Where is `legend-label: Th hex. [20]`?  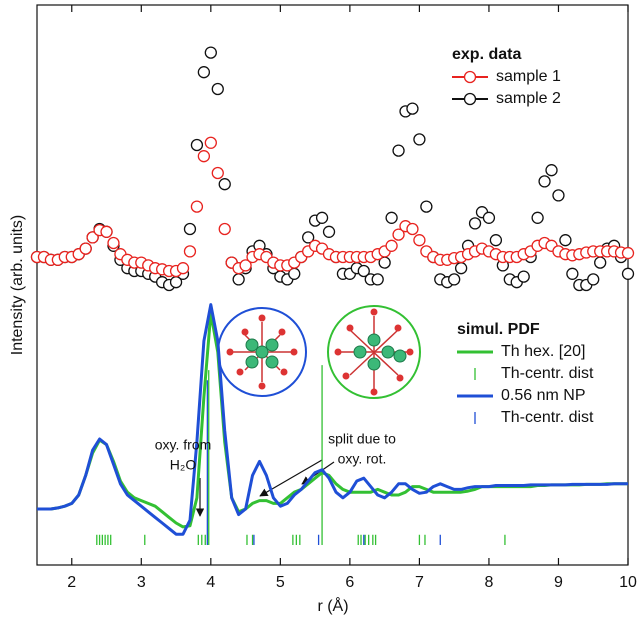
legend-label: Th hex. [20] is located at coordinates (543, 351).